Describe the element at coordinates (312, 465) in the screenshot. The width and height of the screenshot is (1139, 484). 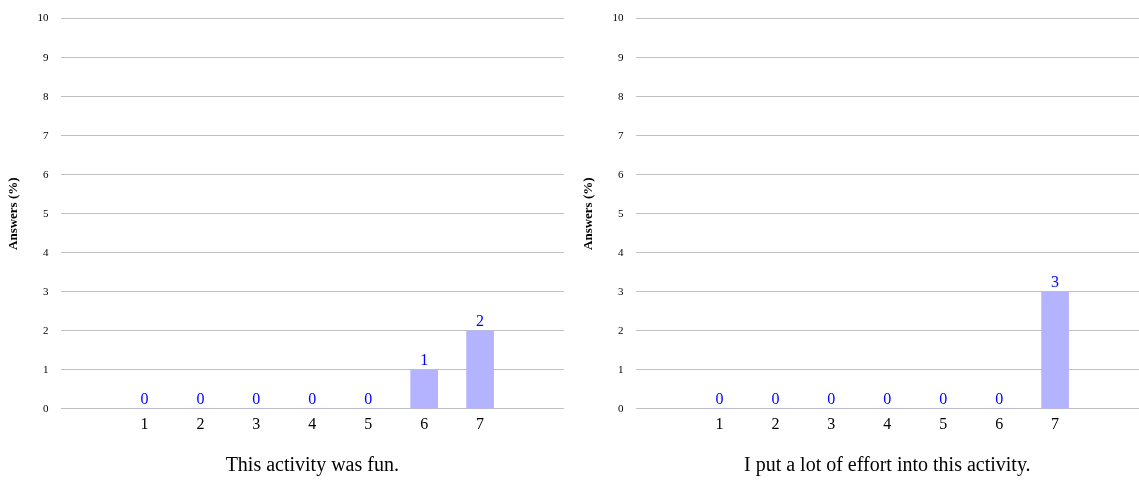
I see `x-axis-title: This activity was fun.` at that location.